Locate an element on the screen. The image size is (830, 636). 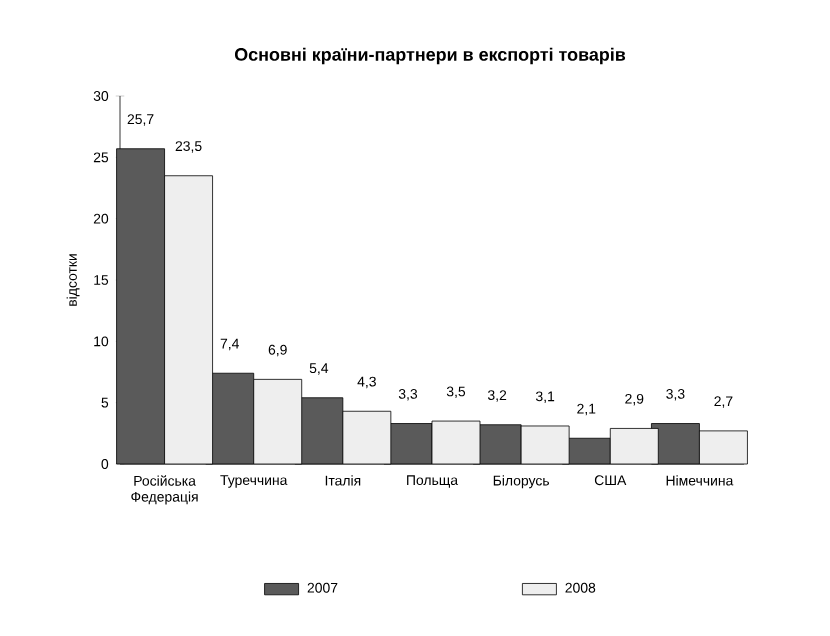
chart-title: Основні країни-партнери в експорті товарів is located at coordinates (430, 56).